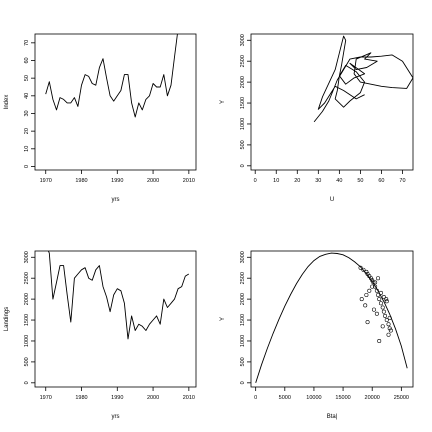 The image size is (432, 432). I want to click on x-tick-label: 0, so click(255, 181).